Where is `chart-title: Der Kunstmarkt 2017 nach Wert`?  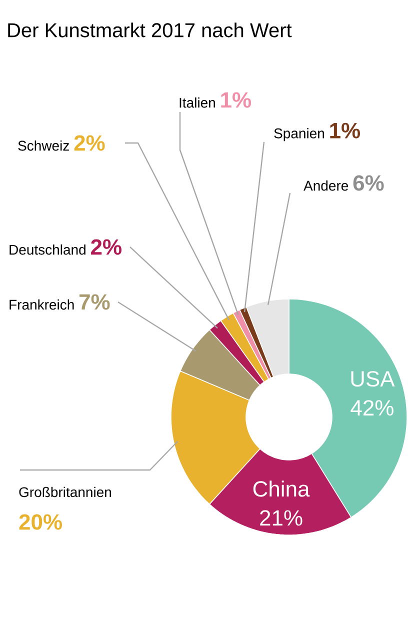
chart-title: Der Kunstmarkt 2017 nach Wert is located at coordinates (150, 30).